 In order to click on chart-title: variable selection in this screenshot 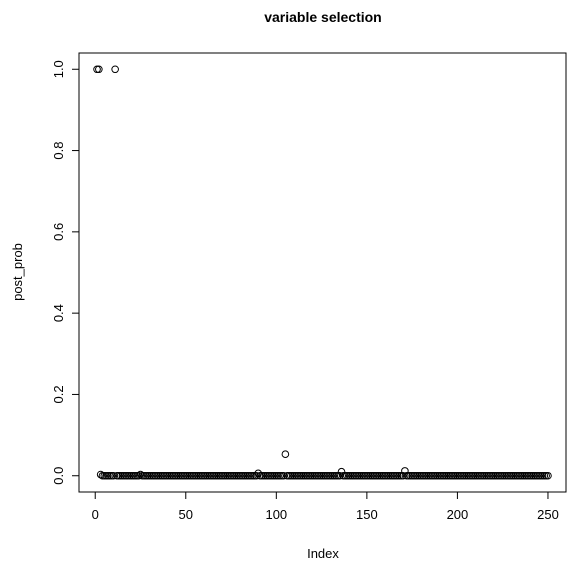, I will do `click(323, 17)`.